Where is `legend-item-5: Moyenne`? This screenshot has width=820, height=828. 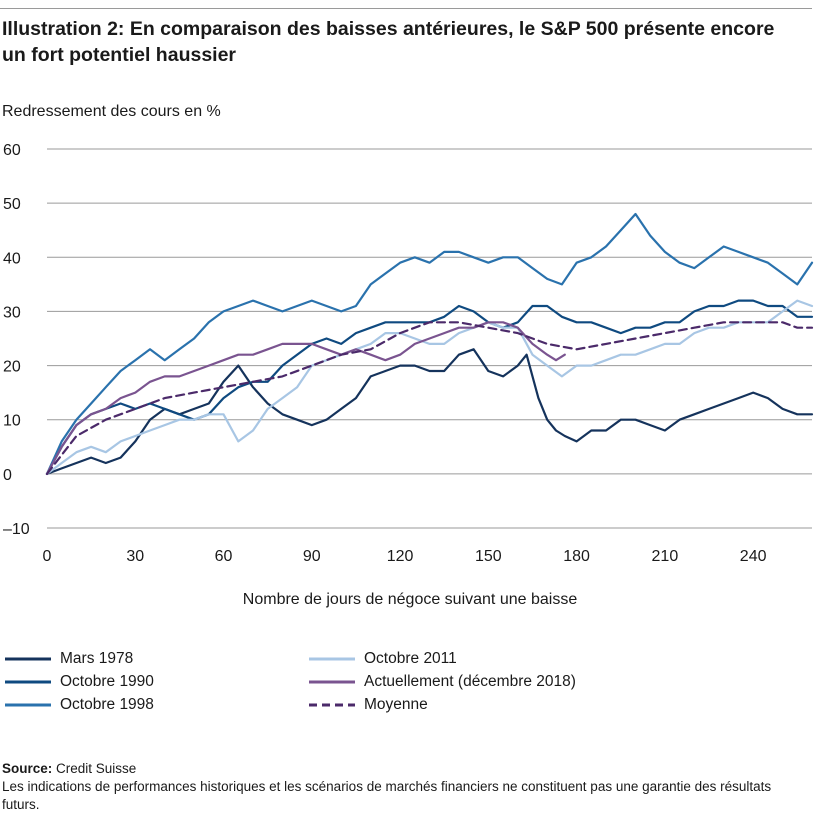 legend-item-5: Moyenne is located at coordinates (368, 705).